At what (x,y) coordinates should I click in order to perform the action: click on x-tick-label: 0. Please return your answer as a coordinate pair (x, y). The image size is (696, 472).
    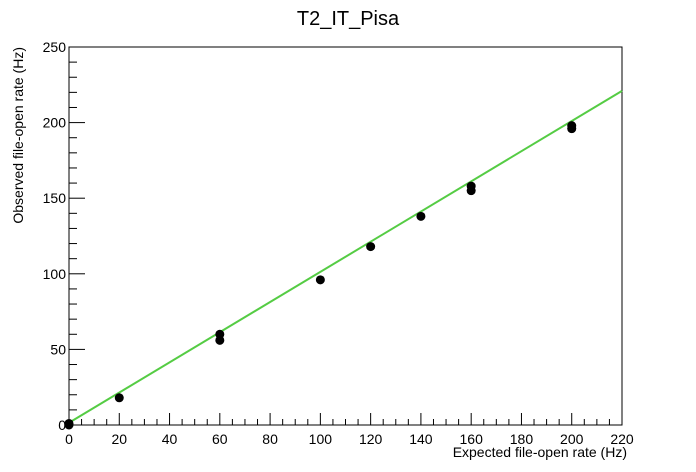
    Looking at the image, I should click on (69, 439).